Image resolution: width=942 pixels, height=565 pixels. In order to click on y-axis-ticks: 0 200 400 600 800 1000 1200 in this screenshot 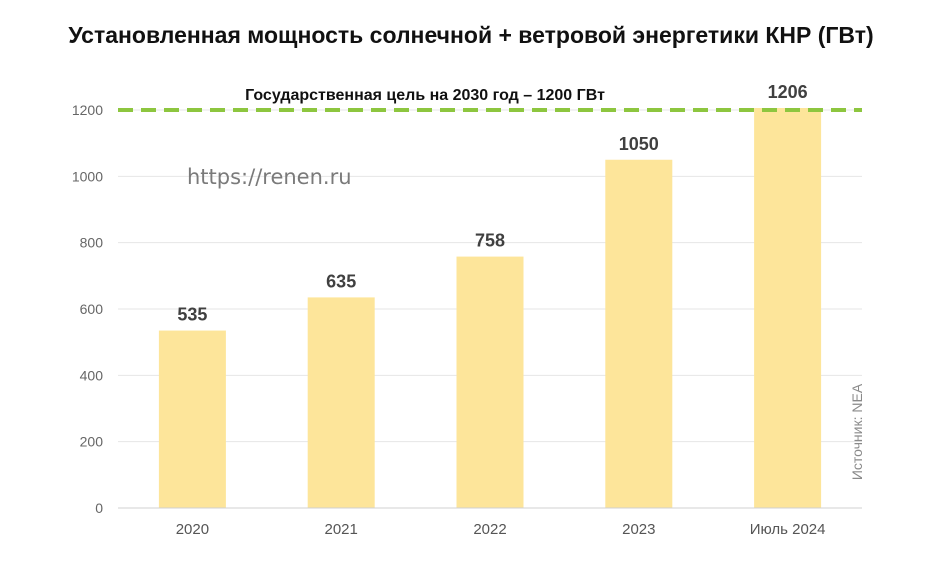, I will do `click(87, 309)`.